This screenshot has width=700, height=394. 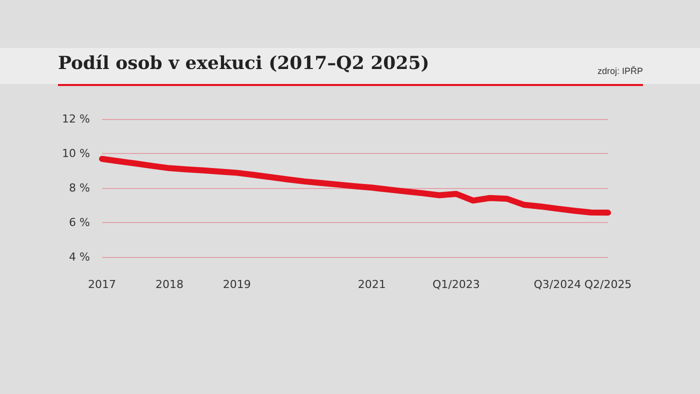 I want to click on x-tick-label: Q2/2025, so click(x=608, y=284).